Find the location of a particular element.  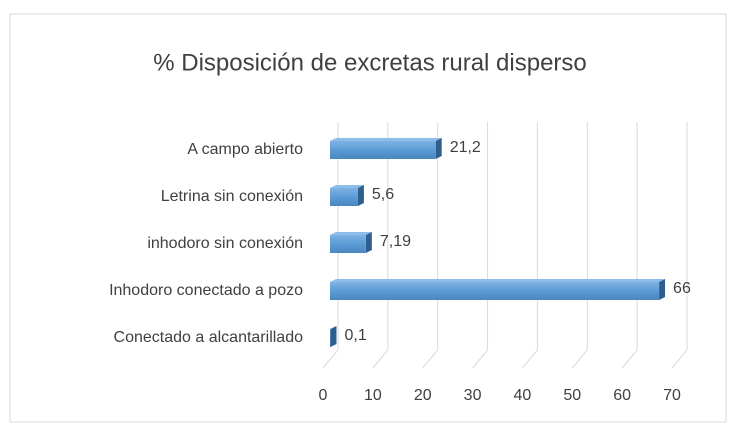

x-tick-label: 70 is located at coordinates (672, 395).